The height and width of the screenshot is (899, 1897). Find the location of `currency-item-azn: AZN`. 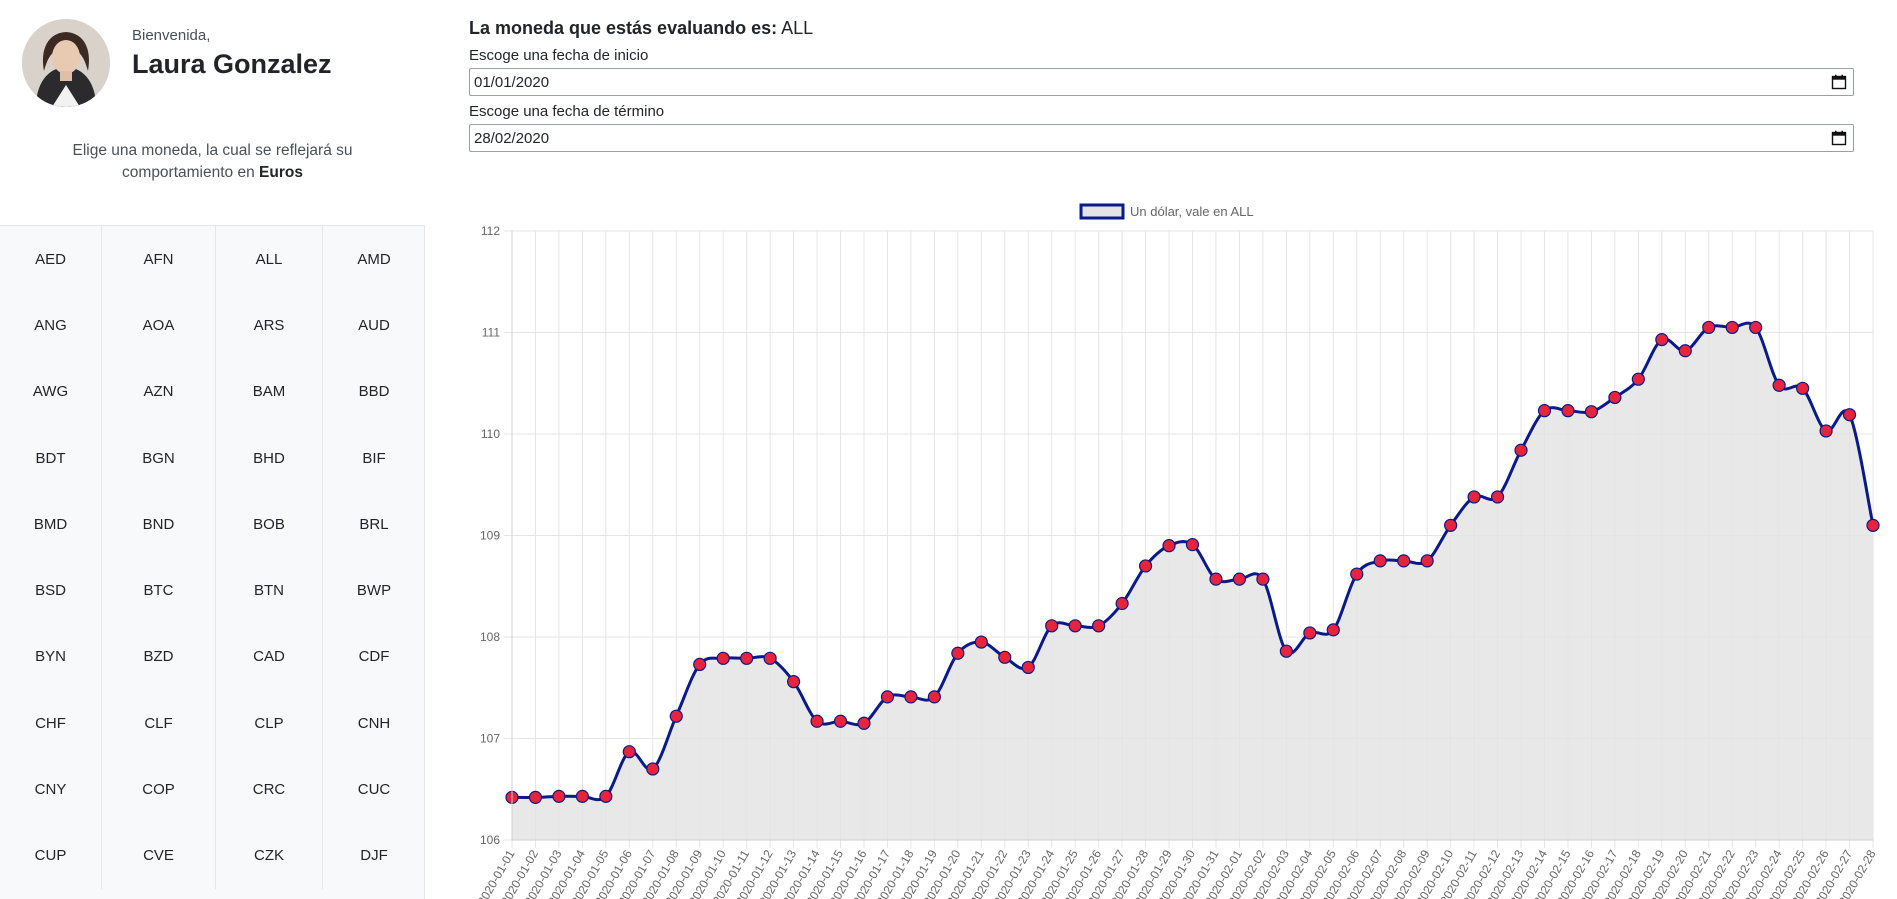

currency-item-azn: AZN is located at coordinates (159, 391).